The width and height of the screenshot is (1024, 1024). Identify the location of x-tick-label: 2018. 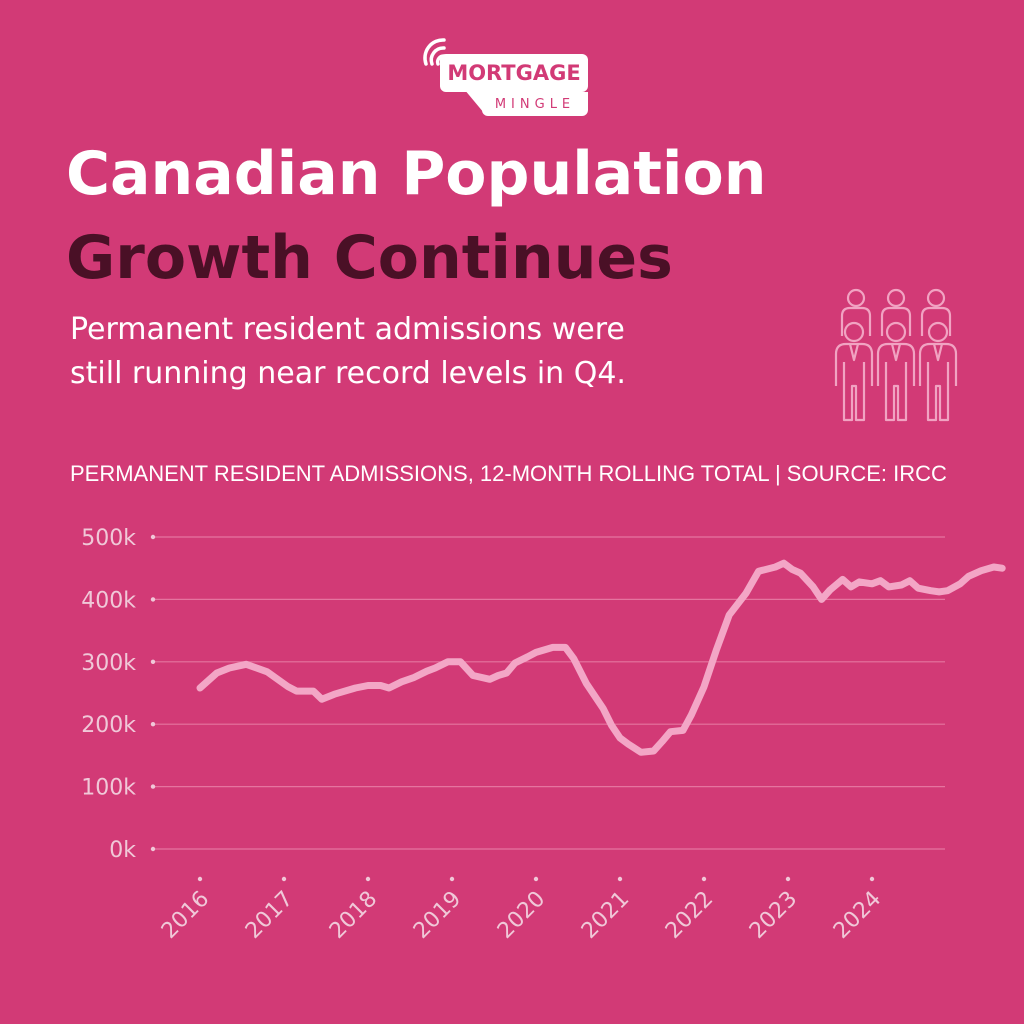
(353, 915).